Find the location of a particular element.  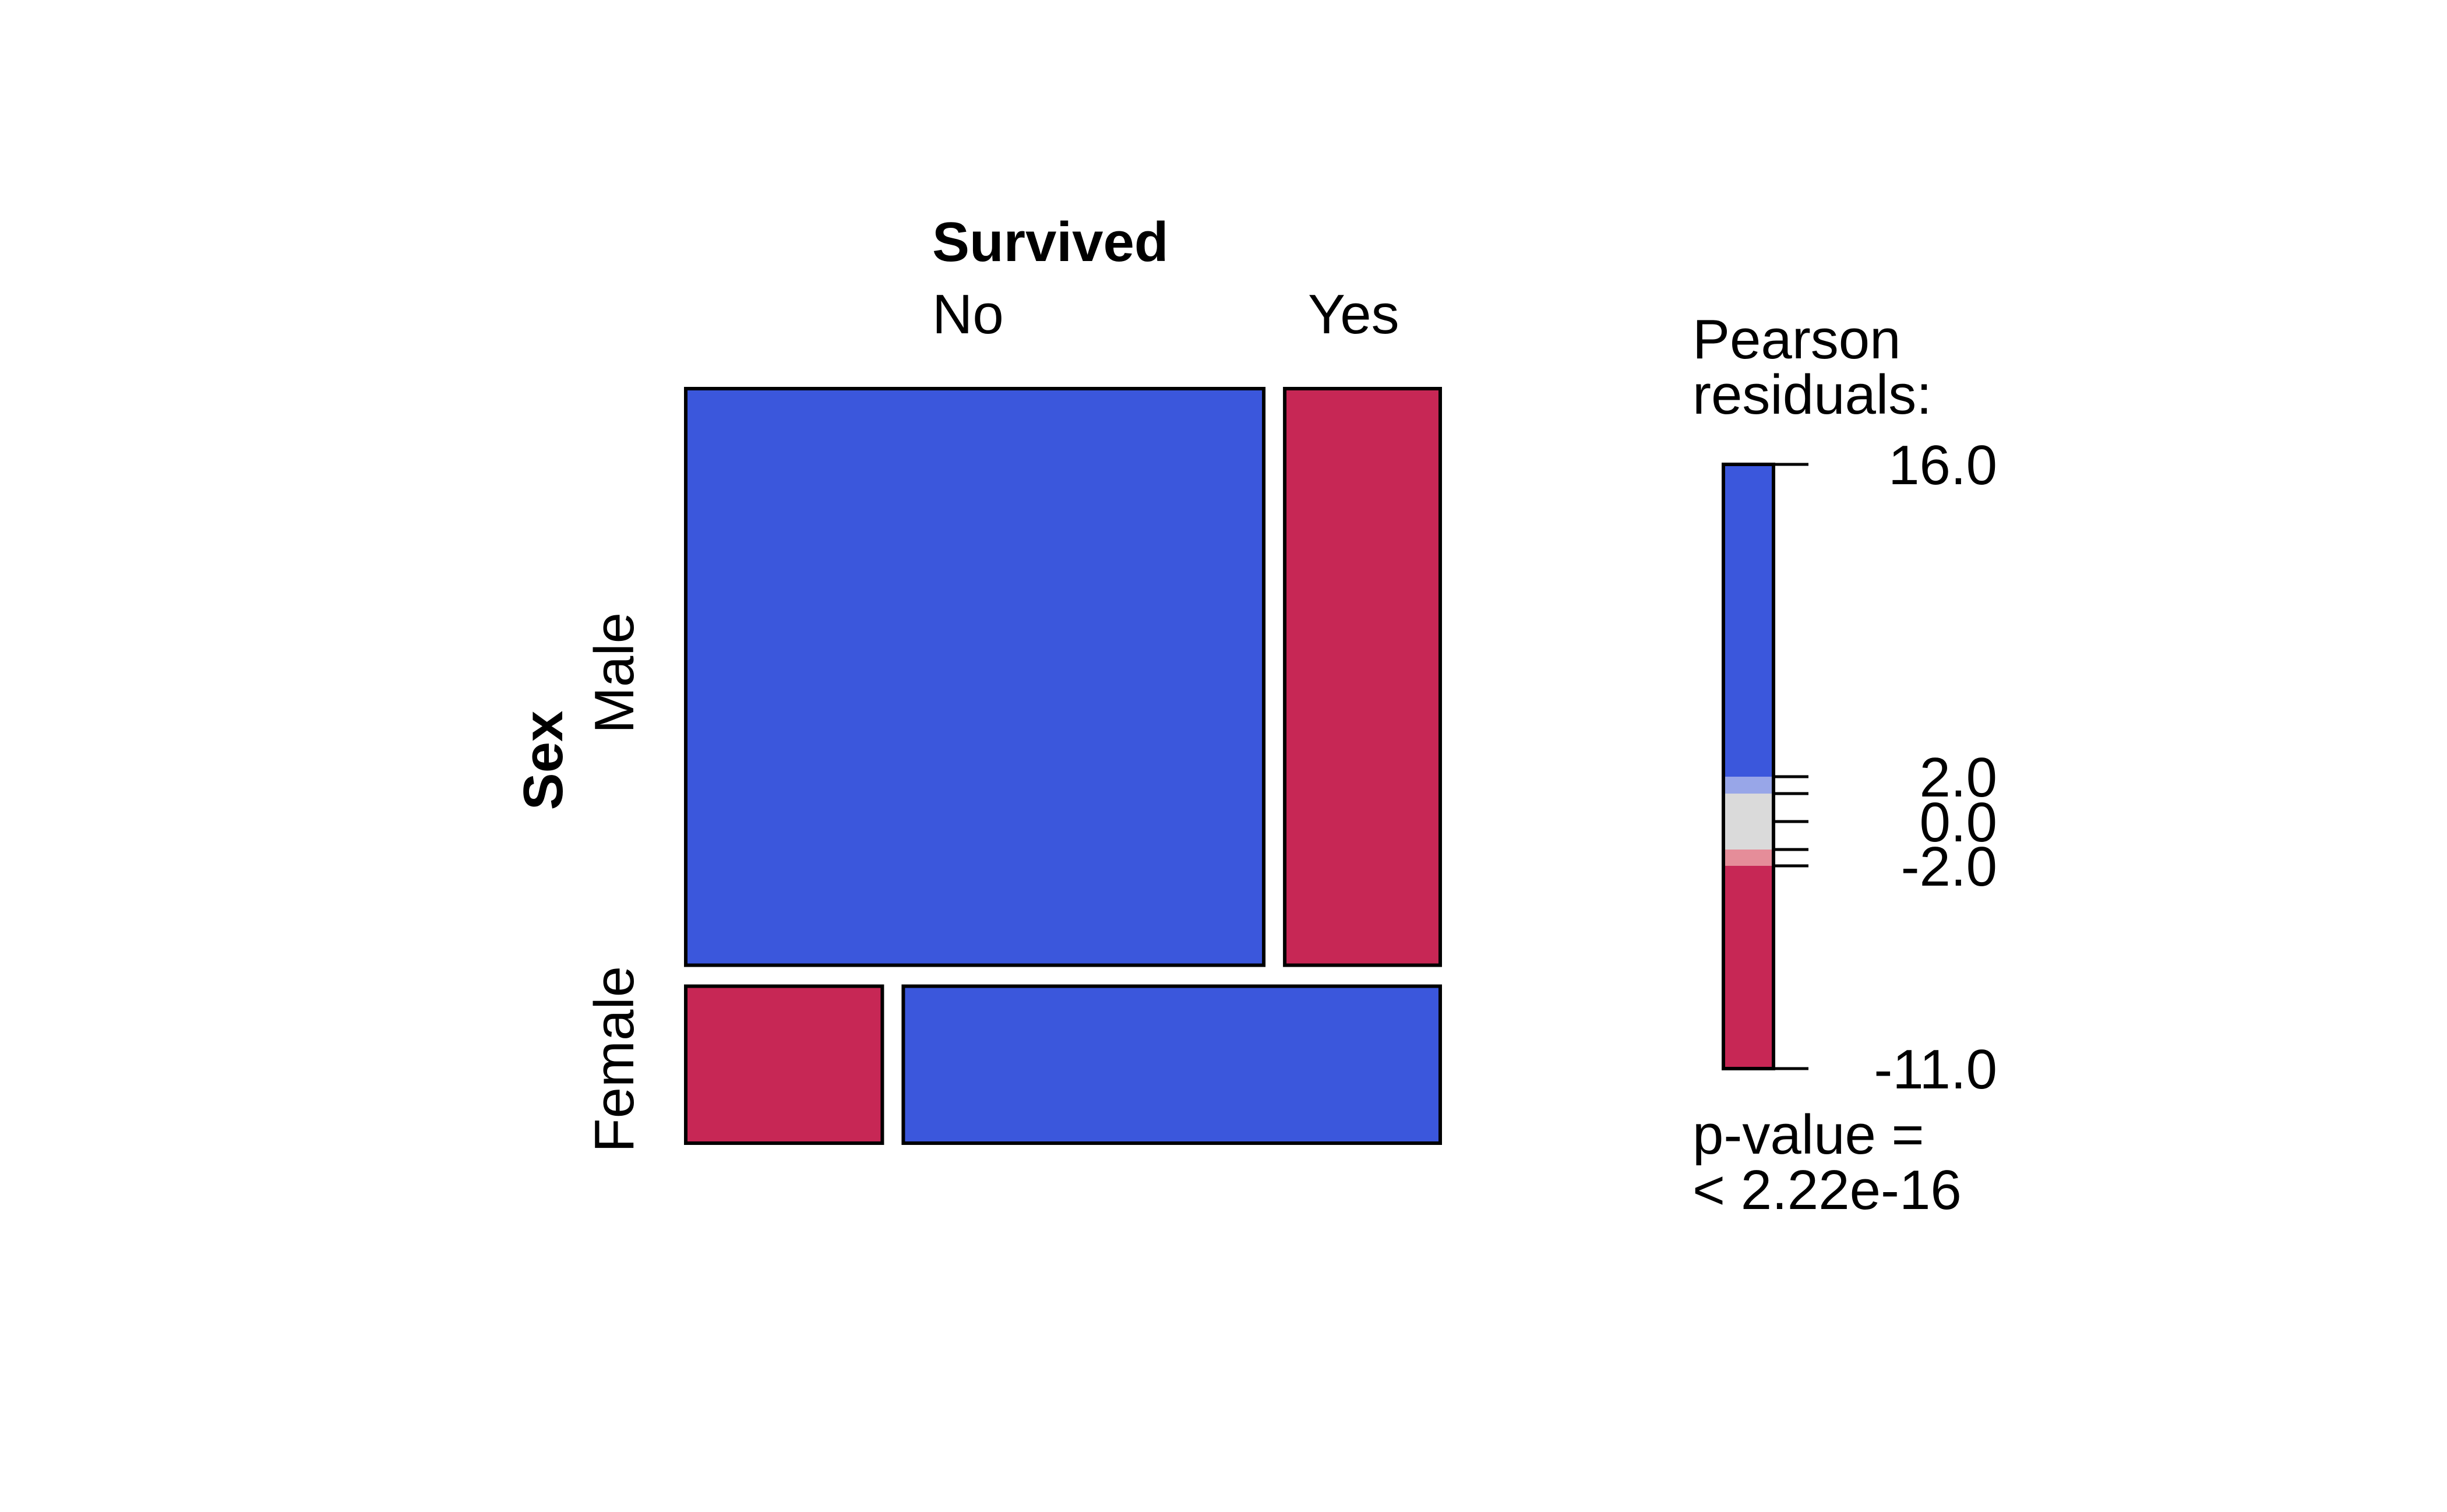

mosaic-tile-male-yes is located at coordinates (1363, 677).